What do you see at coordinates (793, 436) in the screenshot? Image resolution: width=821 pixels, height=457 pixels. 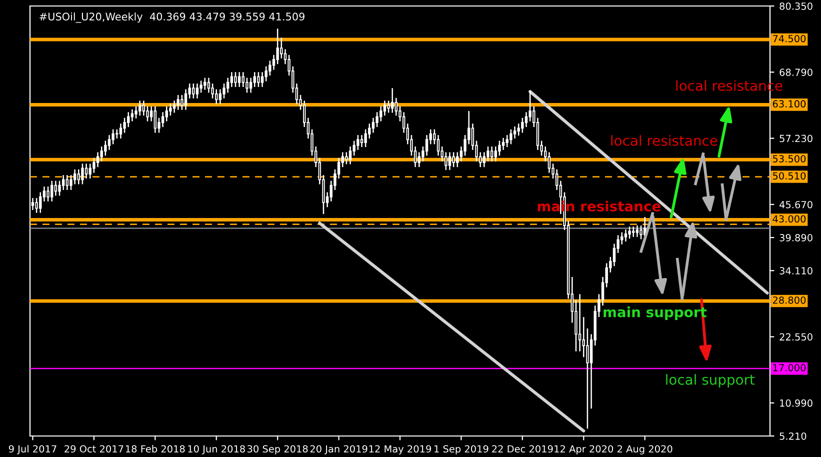 I see `y-tick-label: 5.210` at bounding box center [793, 436].